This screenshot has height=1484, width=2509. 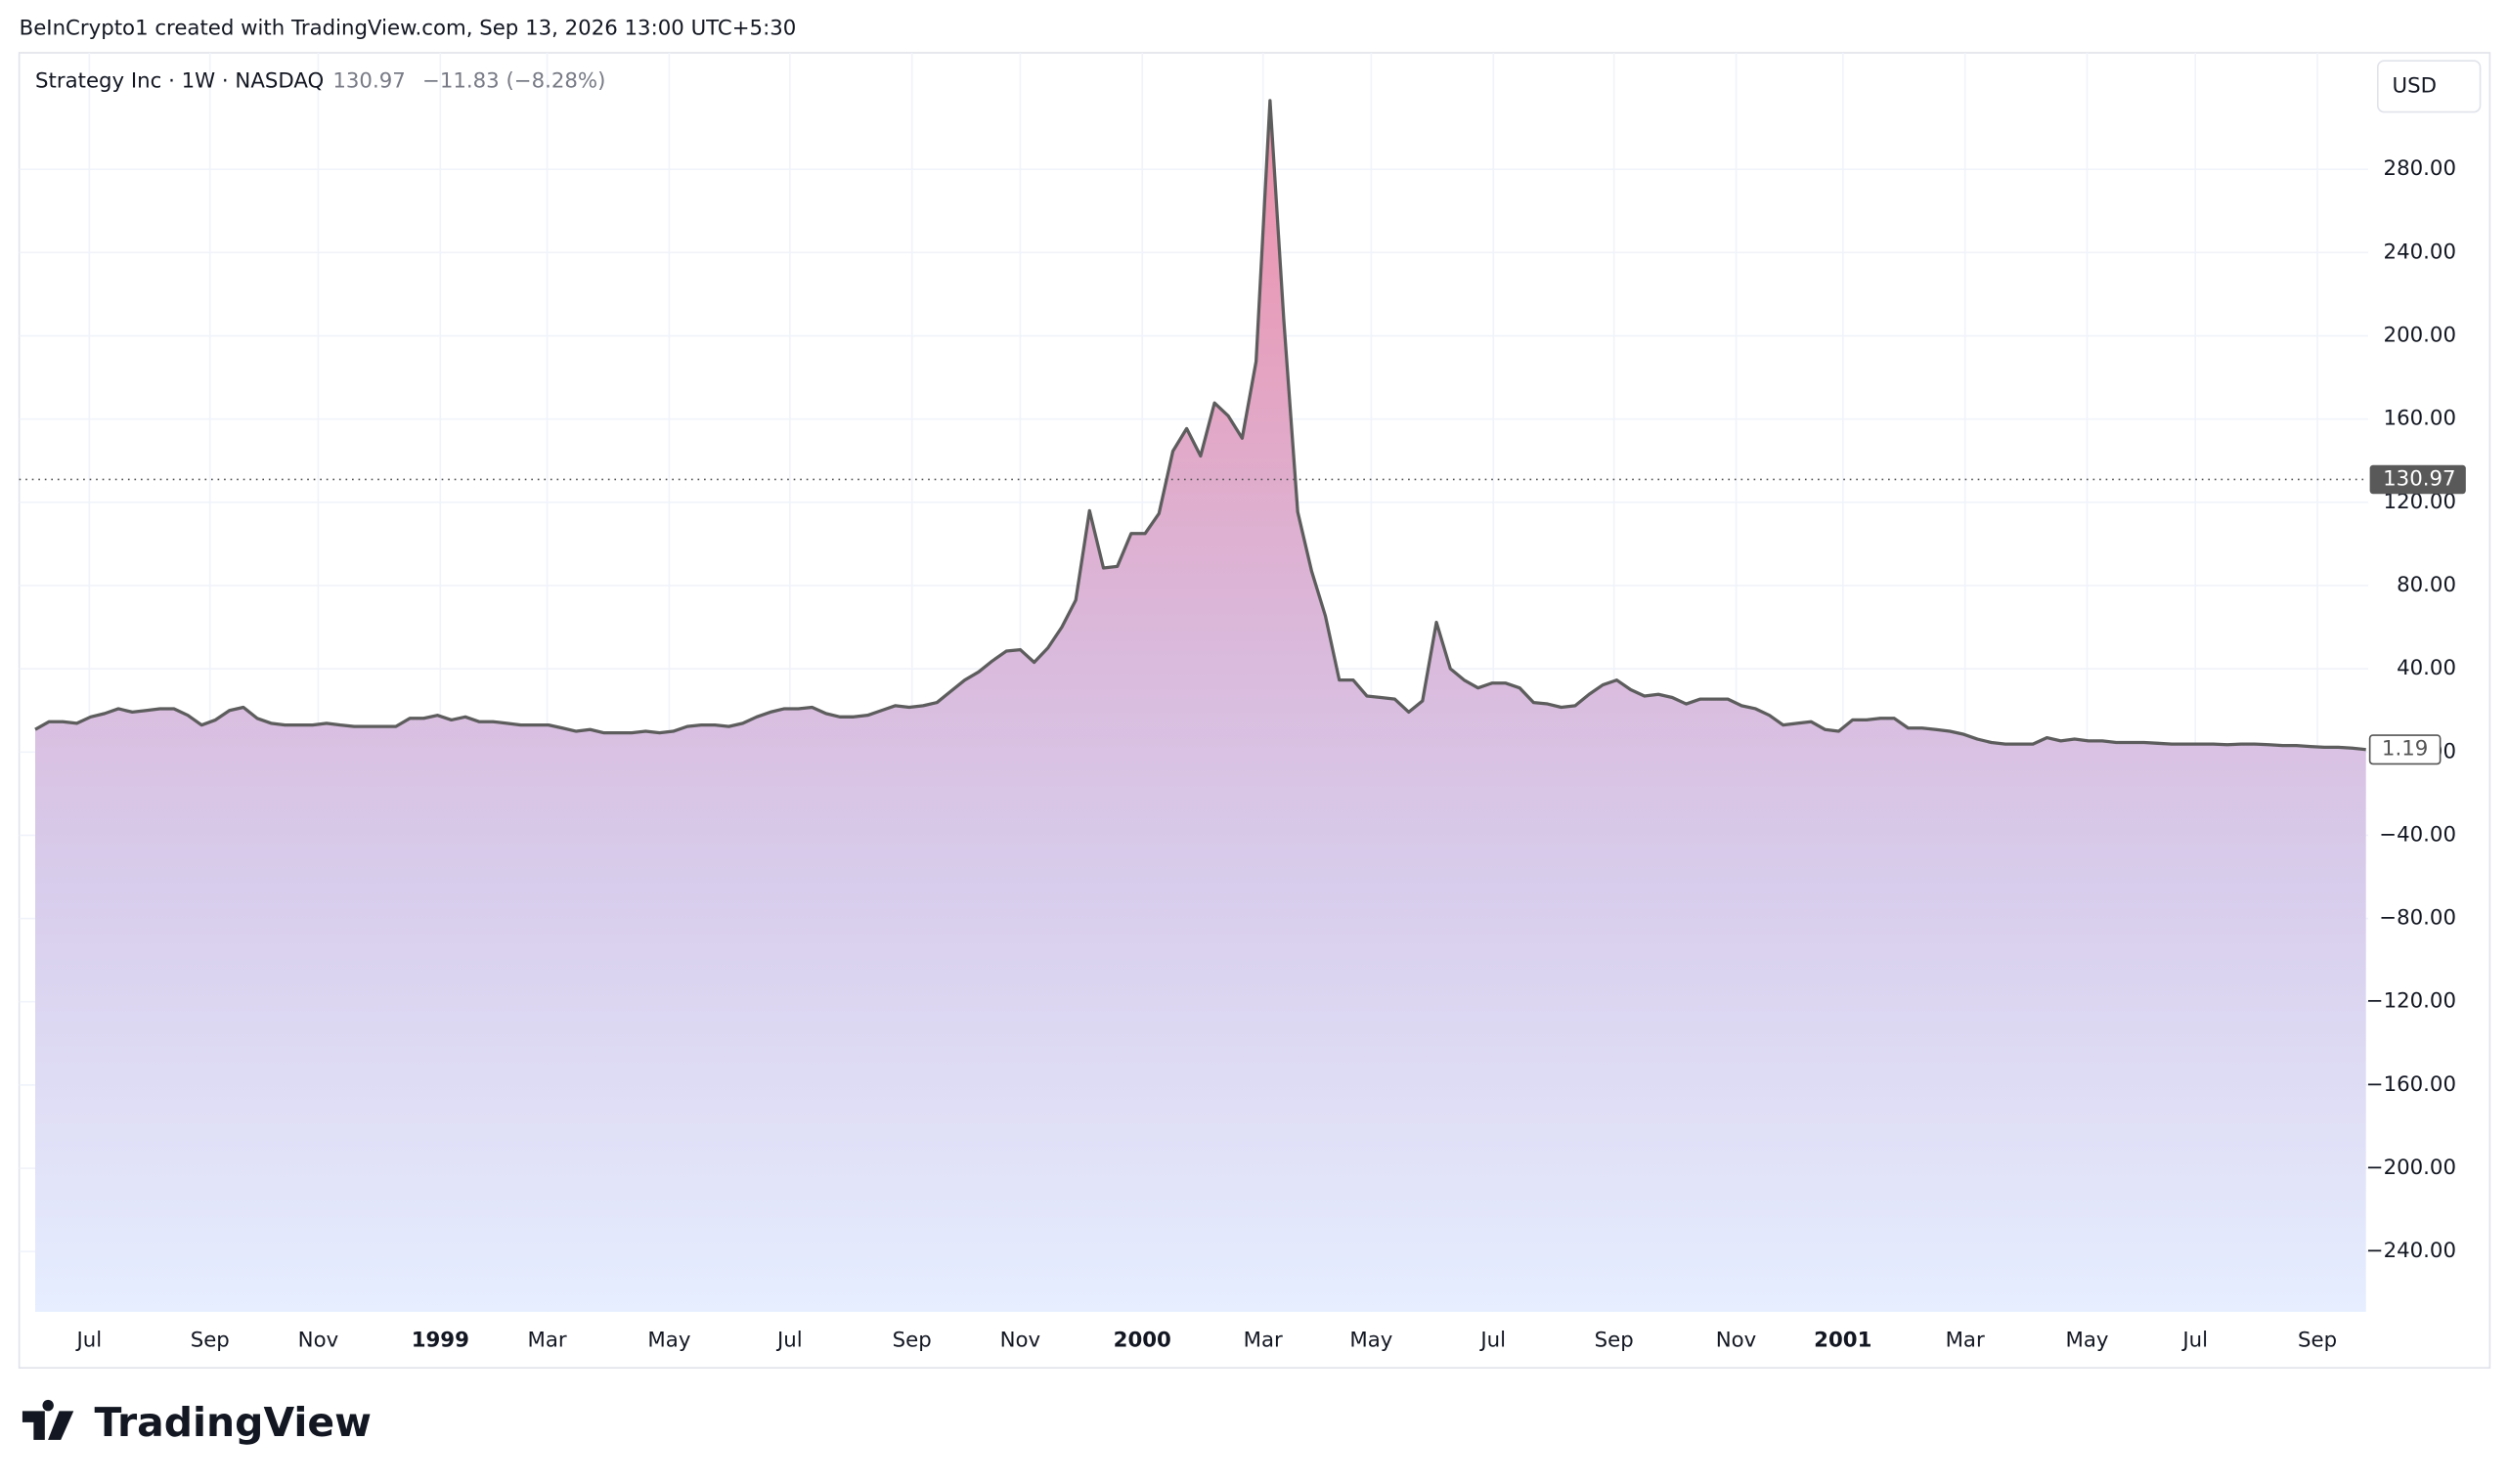 What do you see at coordinates (1142, 1340) in the screenshot?
I see `x-tick-label: 2000` at bounding box center [1142, 1340].